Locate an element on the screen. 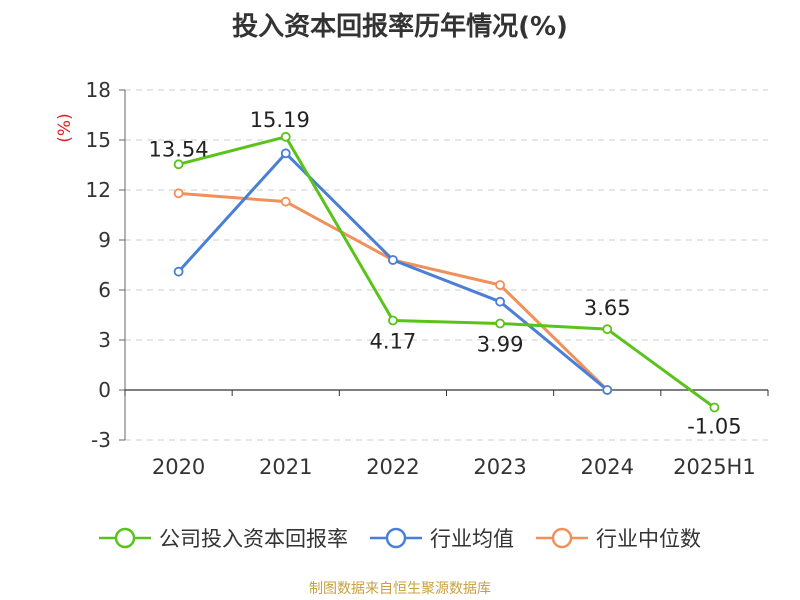 The height and width of the screenshot is (600, 800). x-tick-label: 2024 is located at coordinates (607, 467).